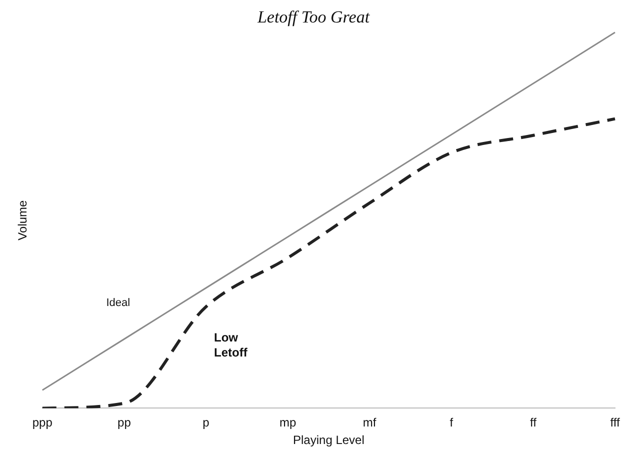  What do you see at coordinates (534, 423) in the screenshot?
I see `x-tick-label: ff` at bounding box center [534, 423].